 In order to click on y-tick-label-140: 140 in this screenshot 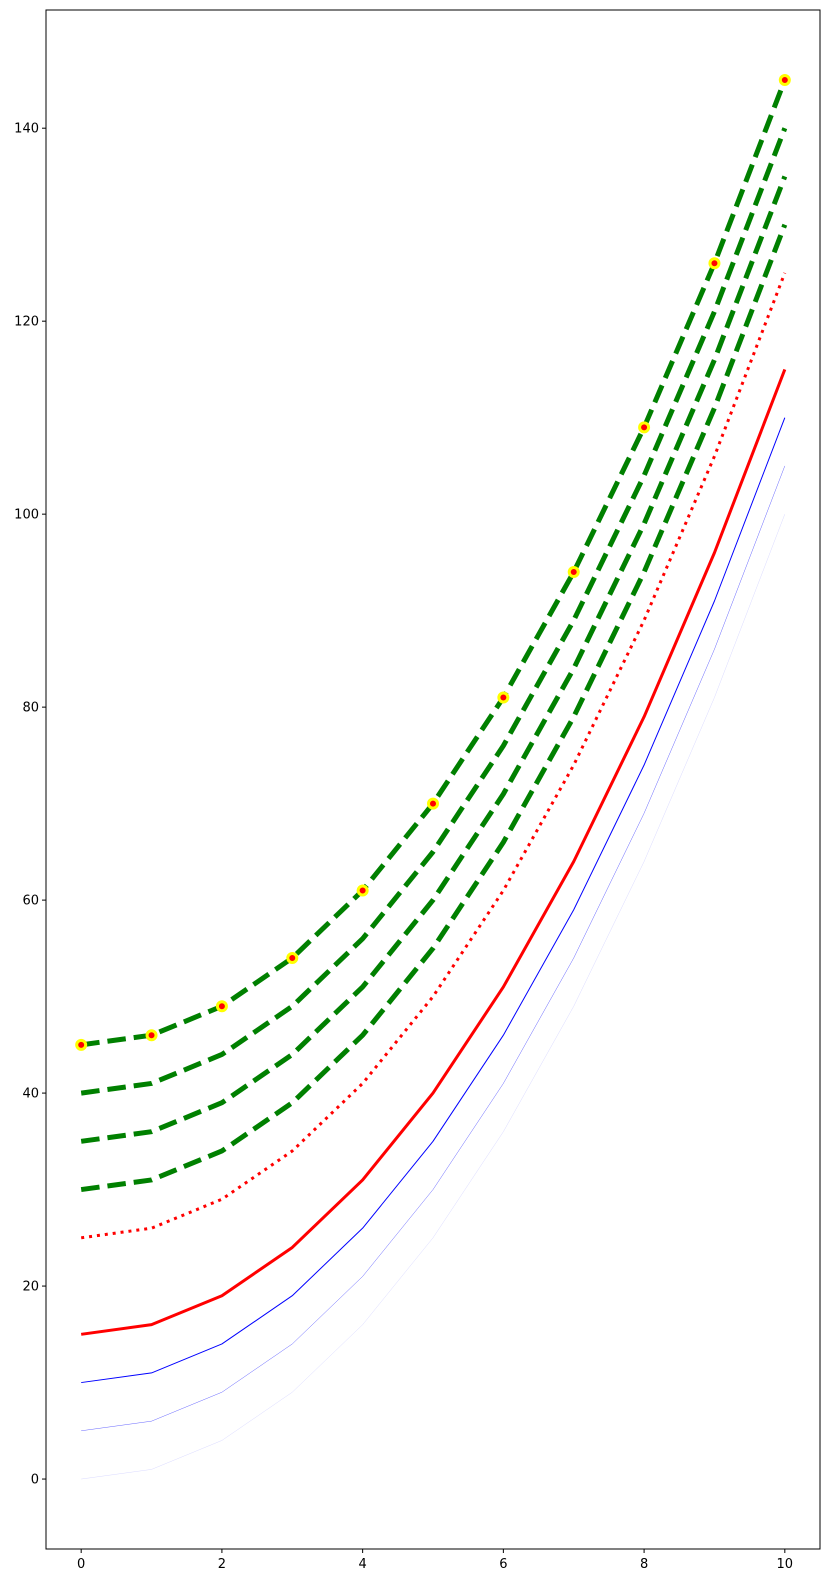, I will do `click(26, 129)`.